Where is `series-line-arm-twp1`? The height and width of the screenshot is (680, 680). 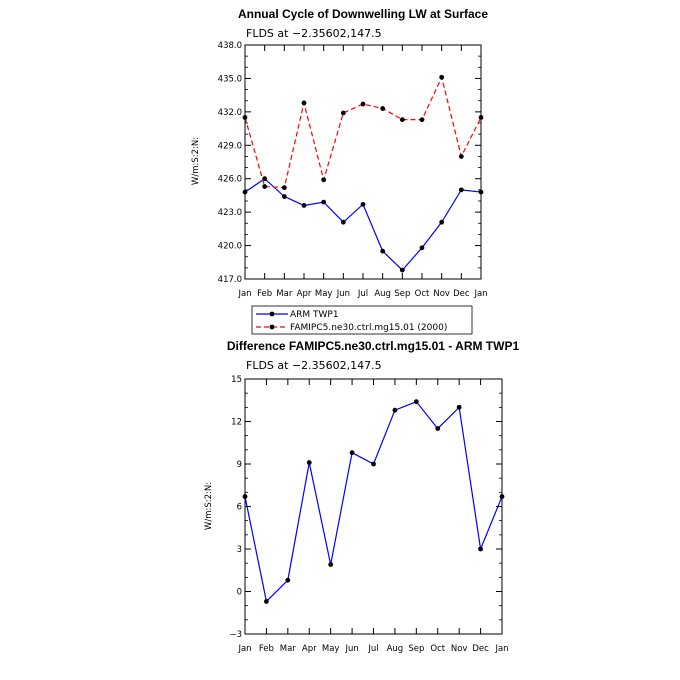 series-line-arm-twp1 is located at coordinates (363, 224).